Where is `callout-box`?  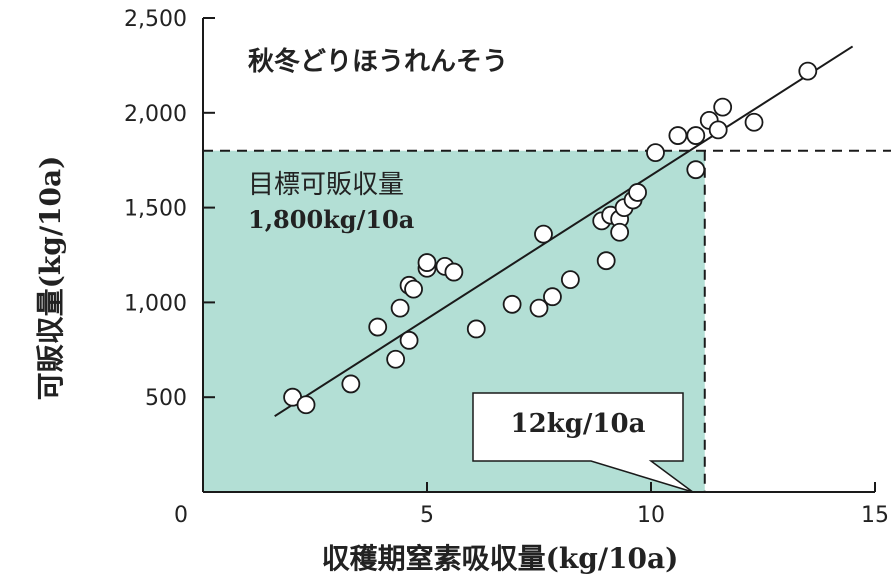
callout-box is located at coordinates (583, 442).